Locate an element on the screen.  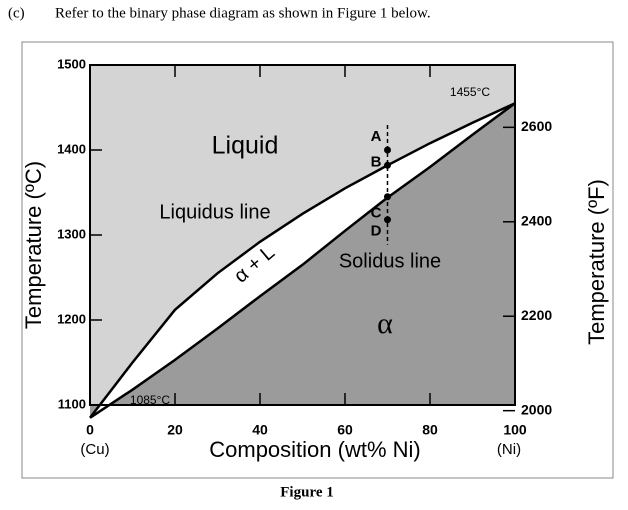
point-label: C is located at coordinates (376, 213).